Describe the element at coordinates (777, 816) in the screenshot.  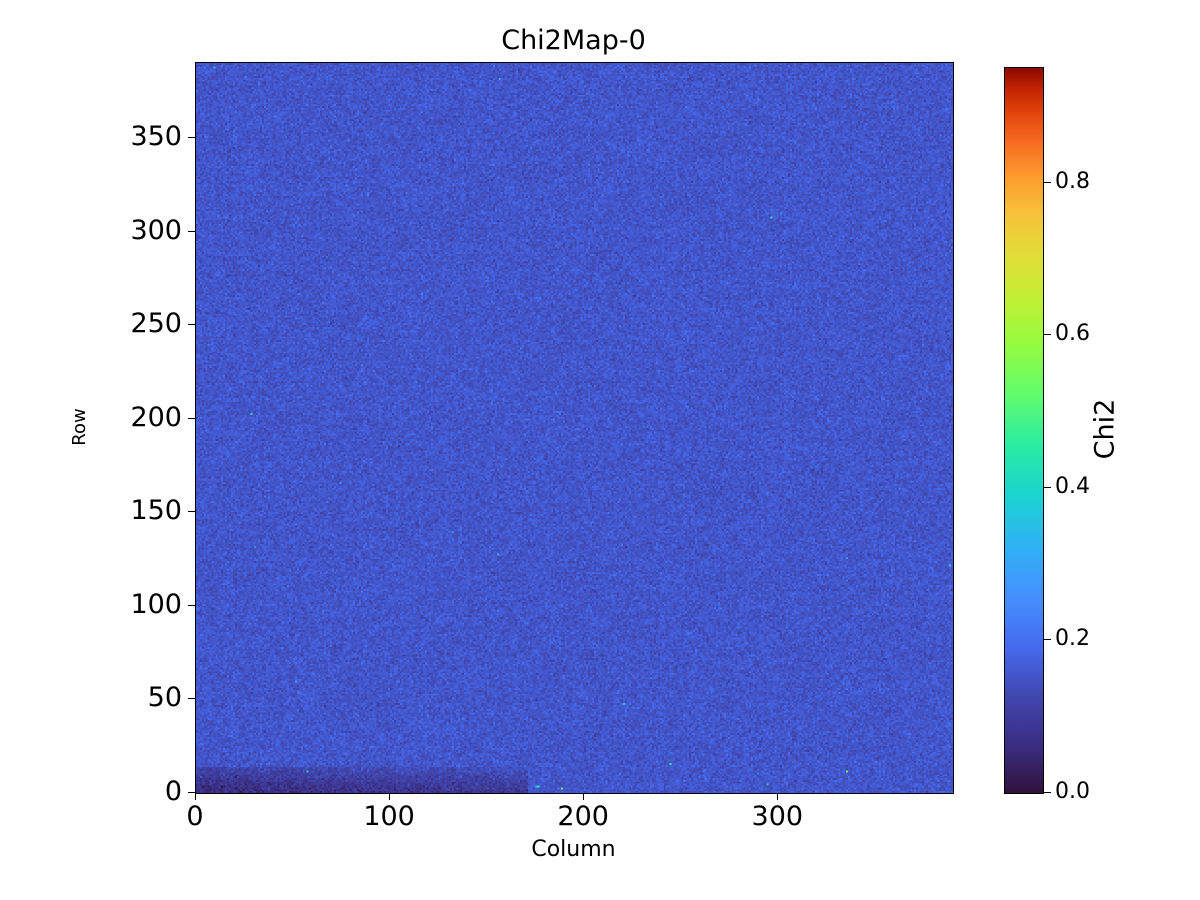
I see `x-tick-label: 300` at that location.